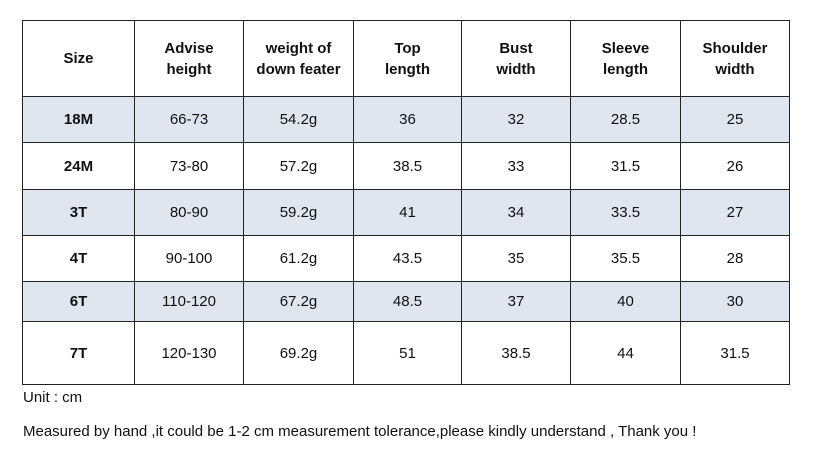  What do you see at coordinates (78, 301) in the screenshot?
I see `size-cell: 6T` at bounding box center [78, 301].